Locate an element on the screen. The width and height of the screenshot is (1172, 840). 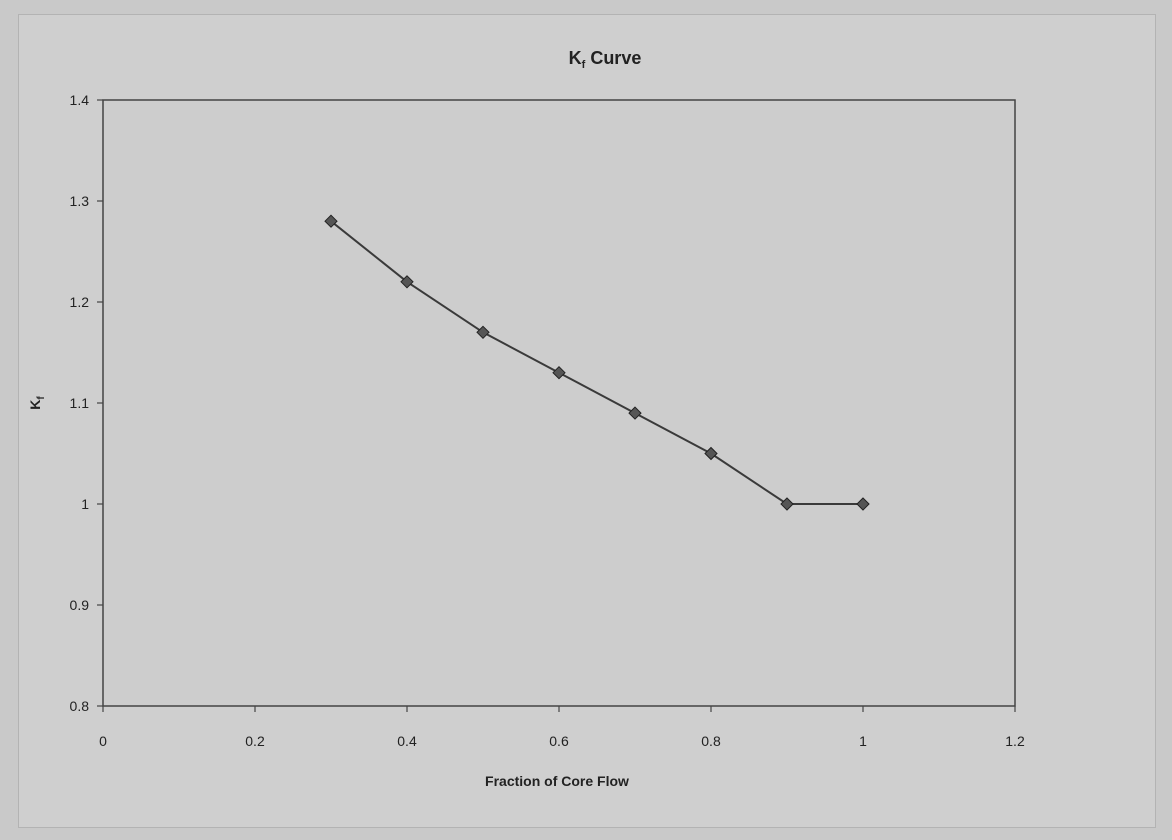
x-tick-label: 0.6 is located at coordinates (559, 741).